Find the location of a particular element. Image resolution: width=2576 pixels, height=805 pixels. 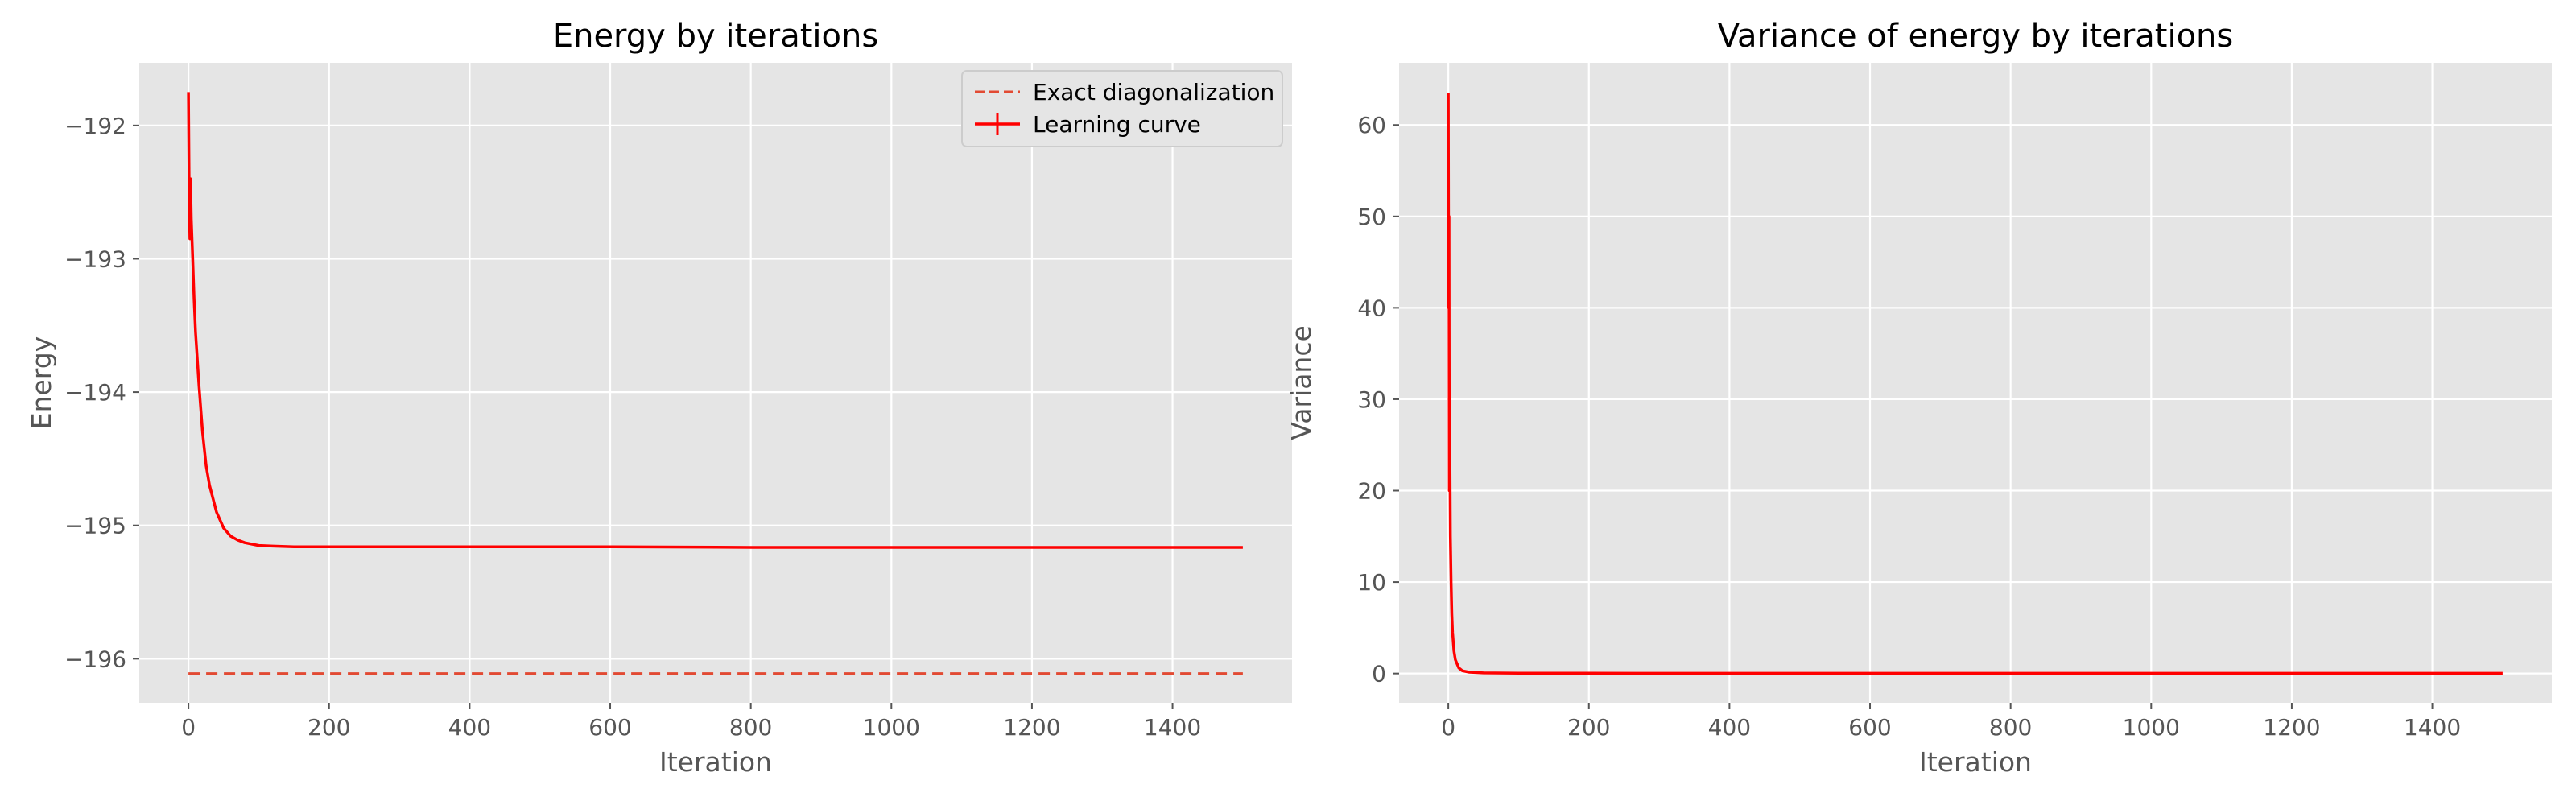

y-tick-label: 50 is located at coordinates (1371, 217).